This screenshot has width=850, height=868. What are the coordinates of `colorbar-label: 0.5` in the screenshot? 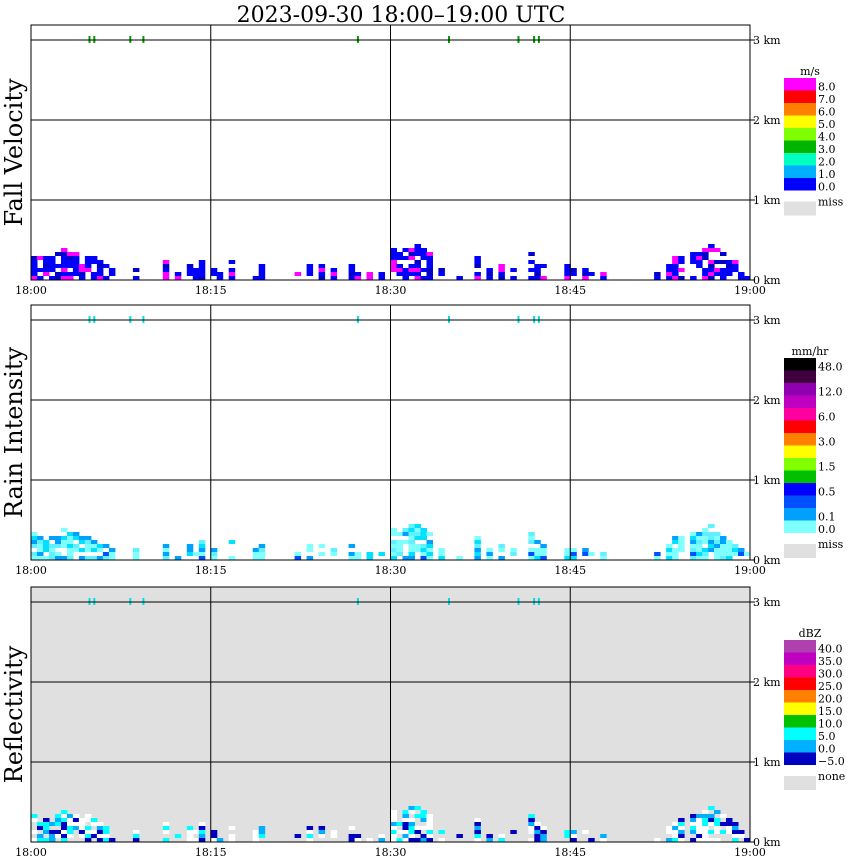 It's located at (827, 492).